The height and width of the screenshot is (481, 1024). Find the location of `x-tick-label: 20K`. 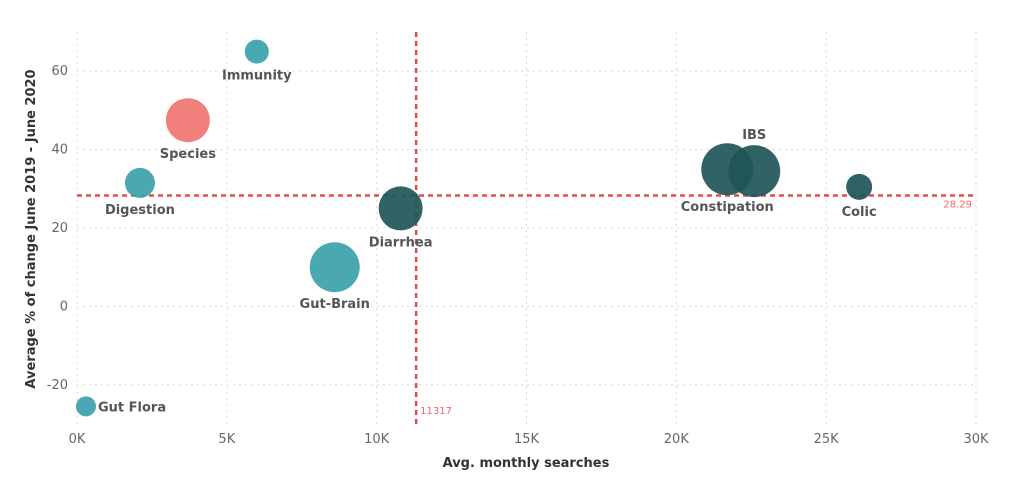

x-tick-label: 20K is located at coordinates (677, 439).